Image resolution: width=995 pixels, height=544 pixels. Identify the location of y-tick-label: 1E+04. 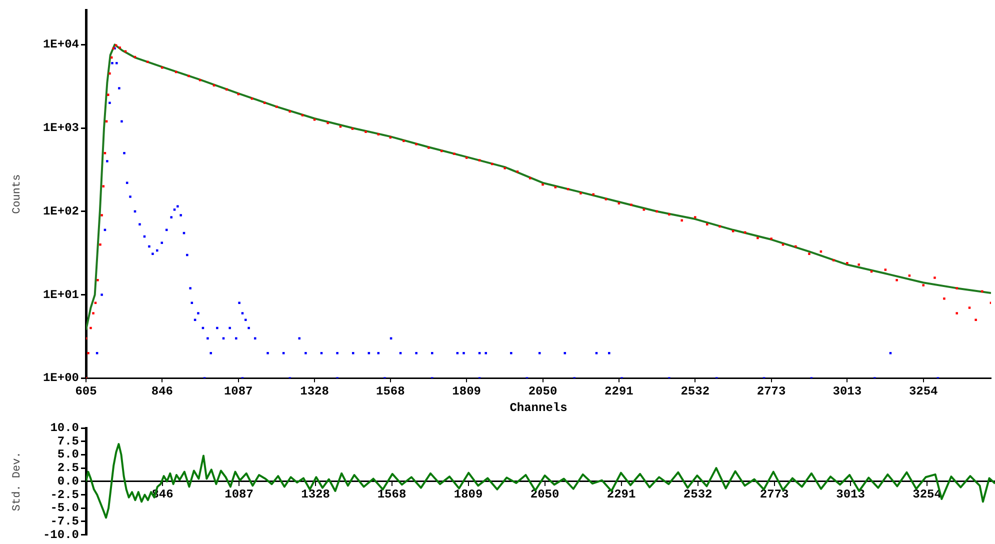
(60, 45).